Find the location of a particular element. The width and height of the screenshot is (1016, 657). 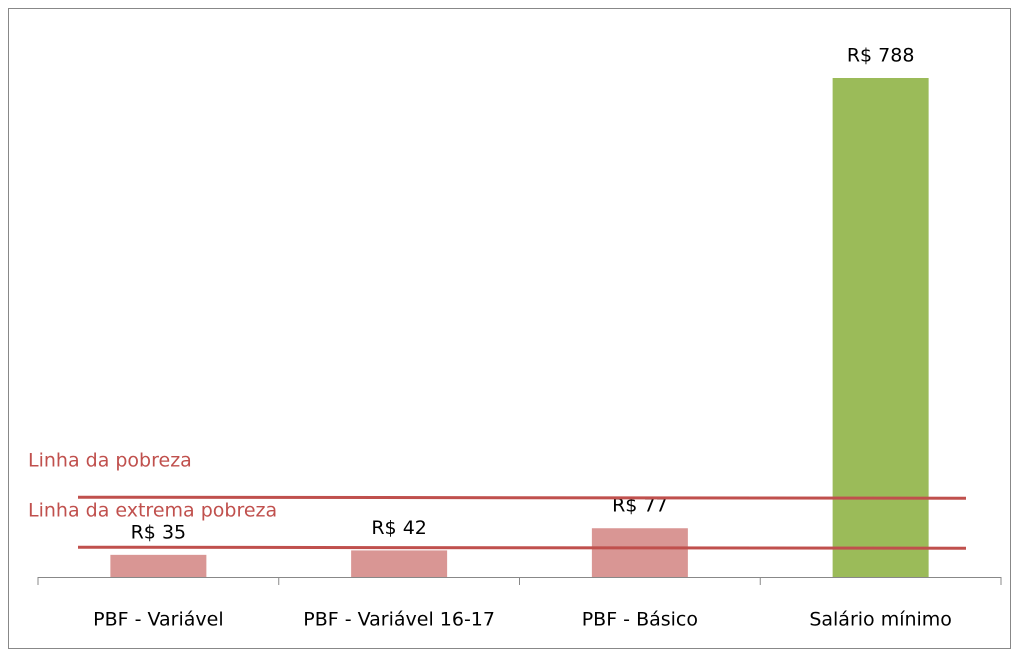

data-label: R$ 35 is located at coordinates (159, 532).